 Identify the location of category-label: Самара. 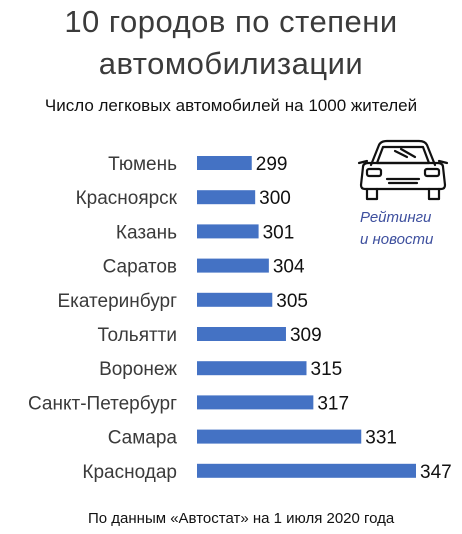
(143, 438).